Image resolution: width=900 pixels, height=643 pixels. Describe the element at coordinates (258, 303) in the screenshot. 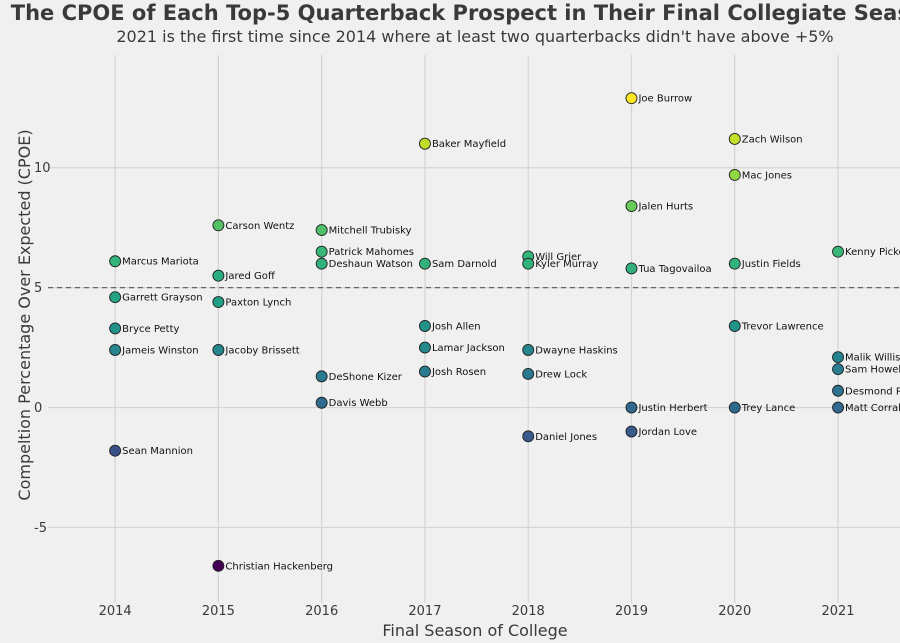

I see `point-label: Paxton Lynch` at that location.